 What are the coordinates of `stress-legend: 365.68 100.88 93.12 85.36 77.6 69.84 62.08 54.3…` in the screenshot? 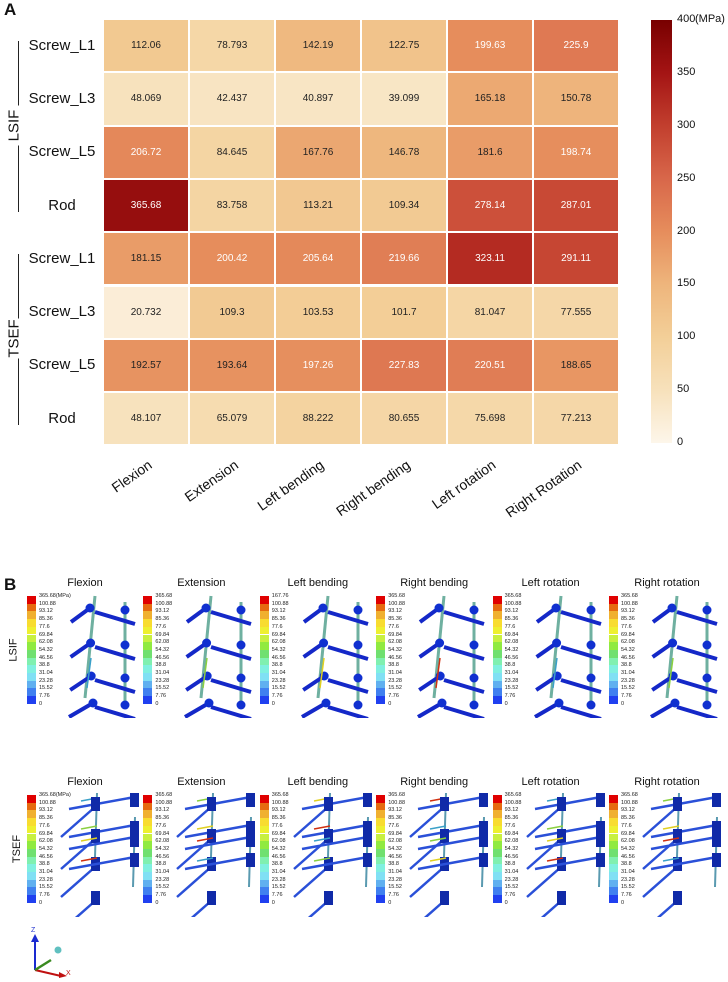 It's located at (522, 652).